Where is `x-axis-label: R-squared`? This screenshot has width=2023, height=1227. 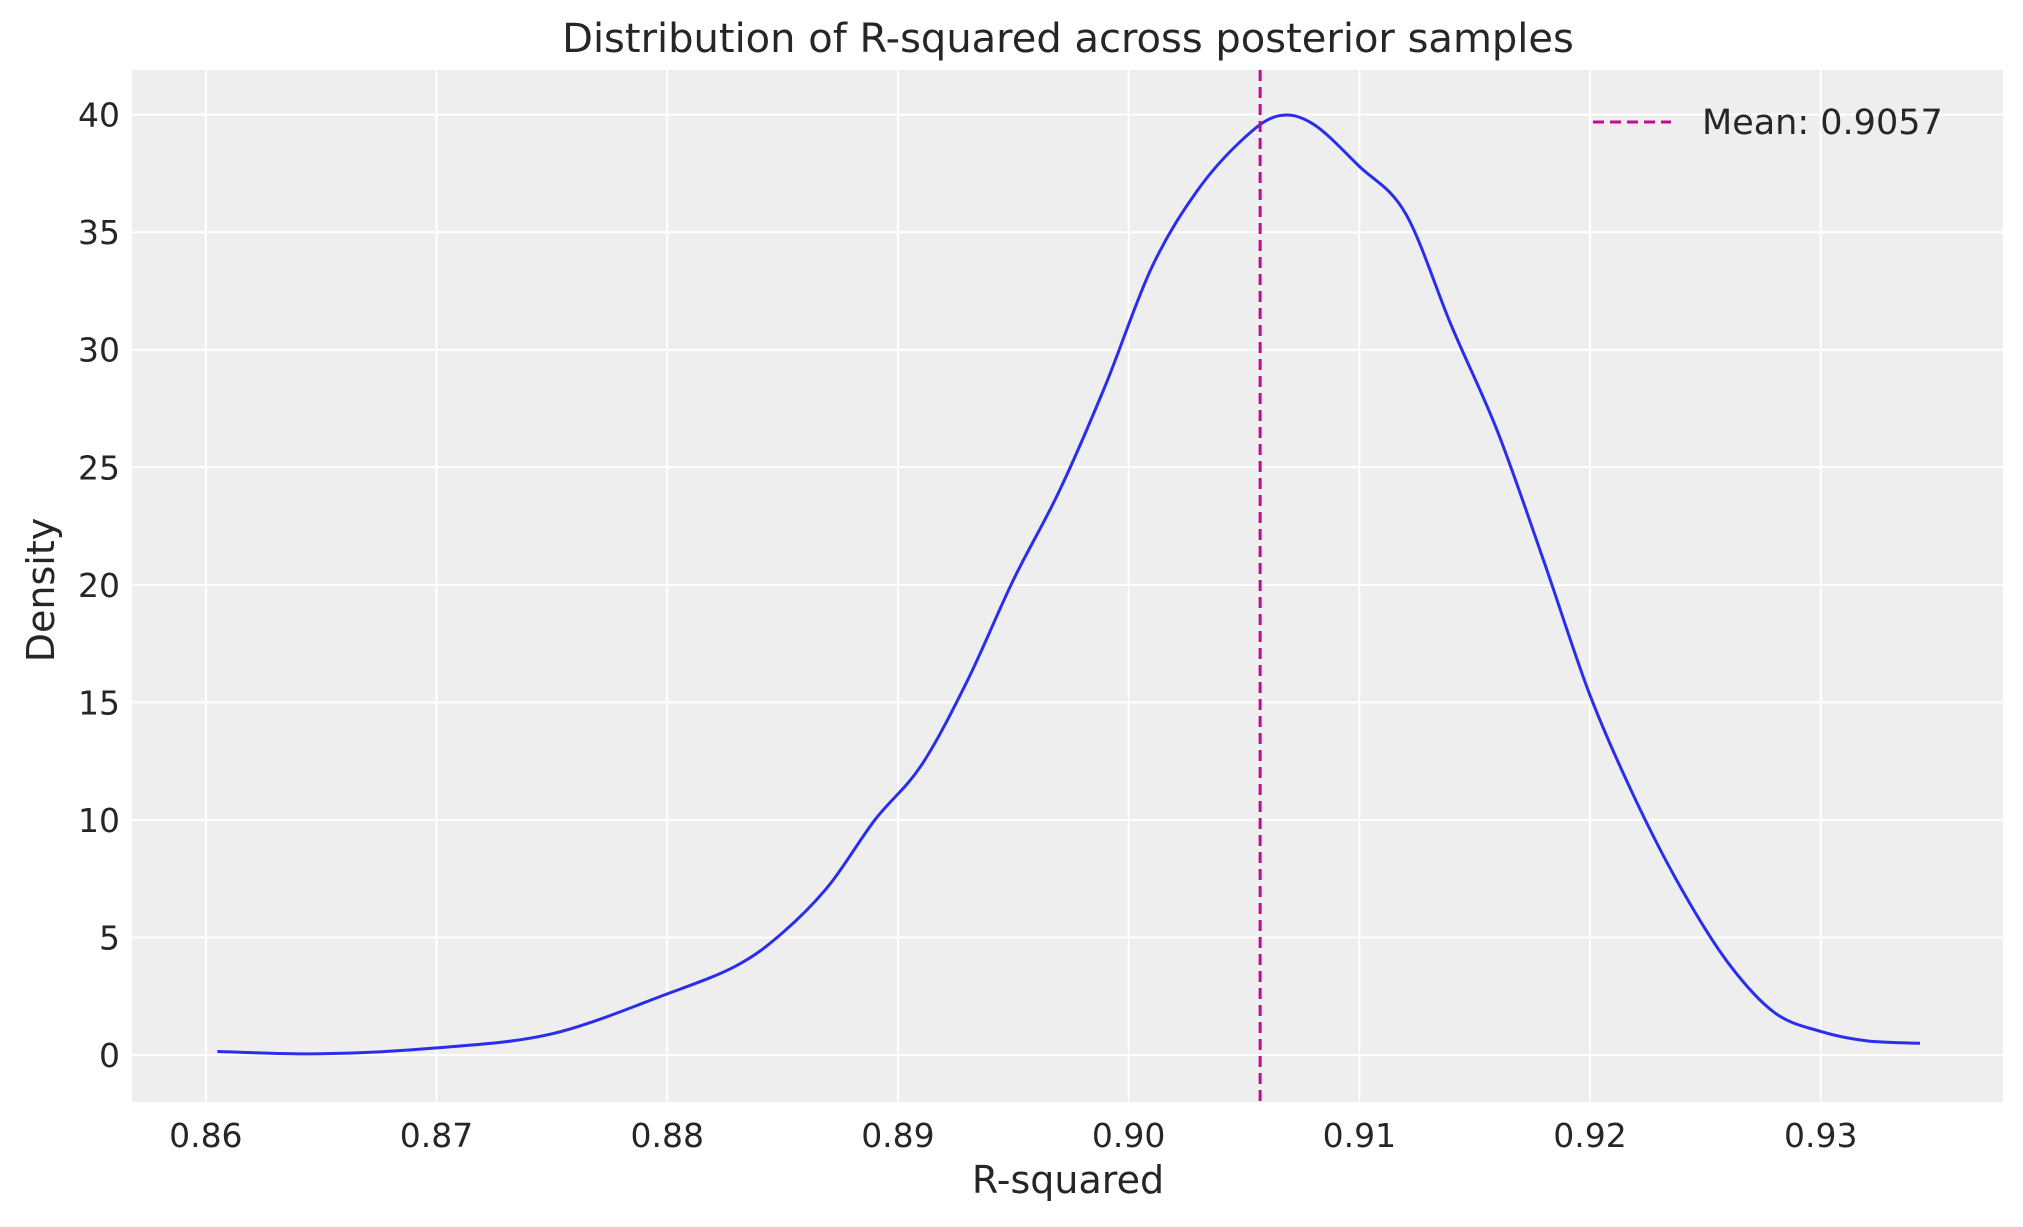 x-axis-label: R-squared is located at coordinates (1068, 1180).